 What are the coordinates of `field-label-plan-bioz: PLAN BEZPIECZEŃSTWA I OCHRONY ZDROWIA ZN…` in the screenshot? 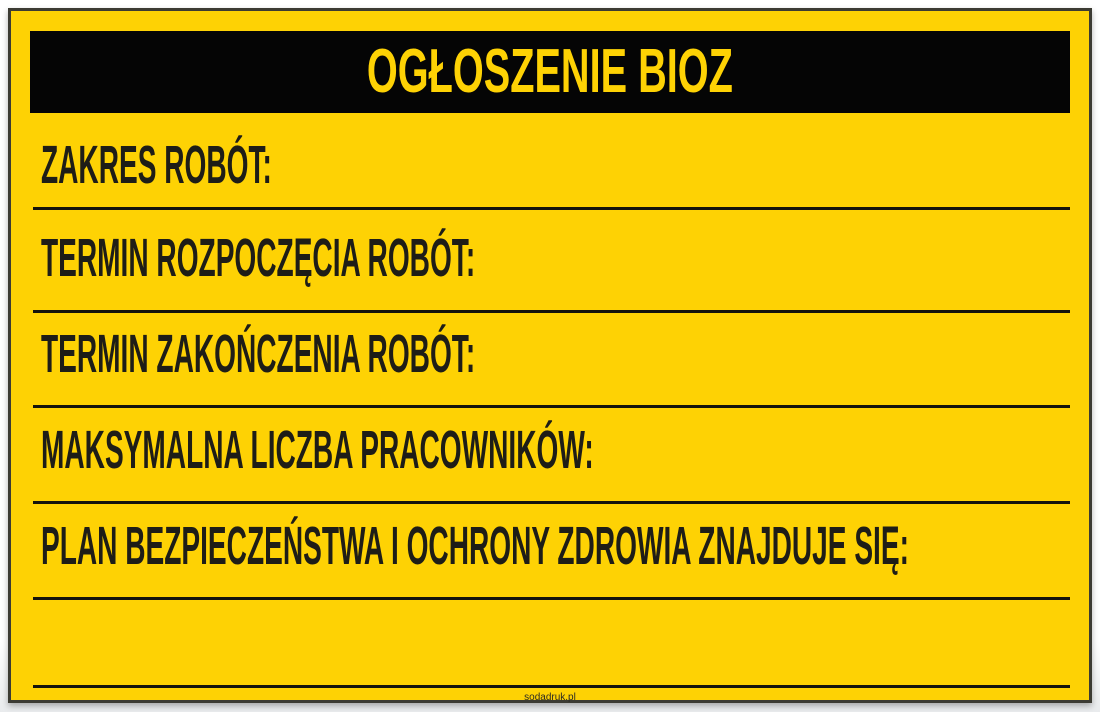 It's located at (570, 546).